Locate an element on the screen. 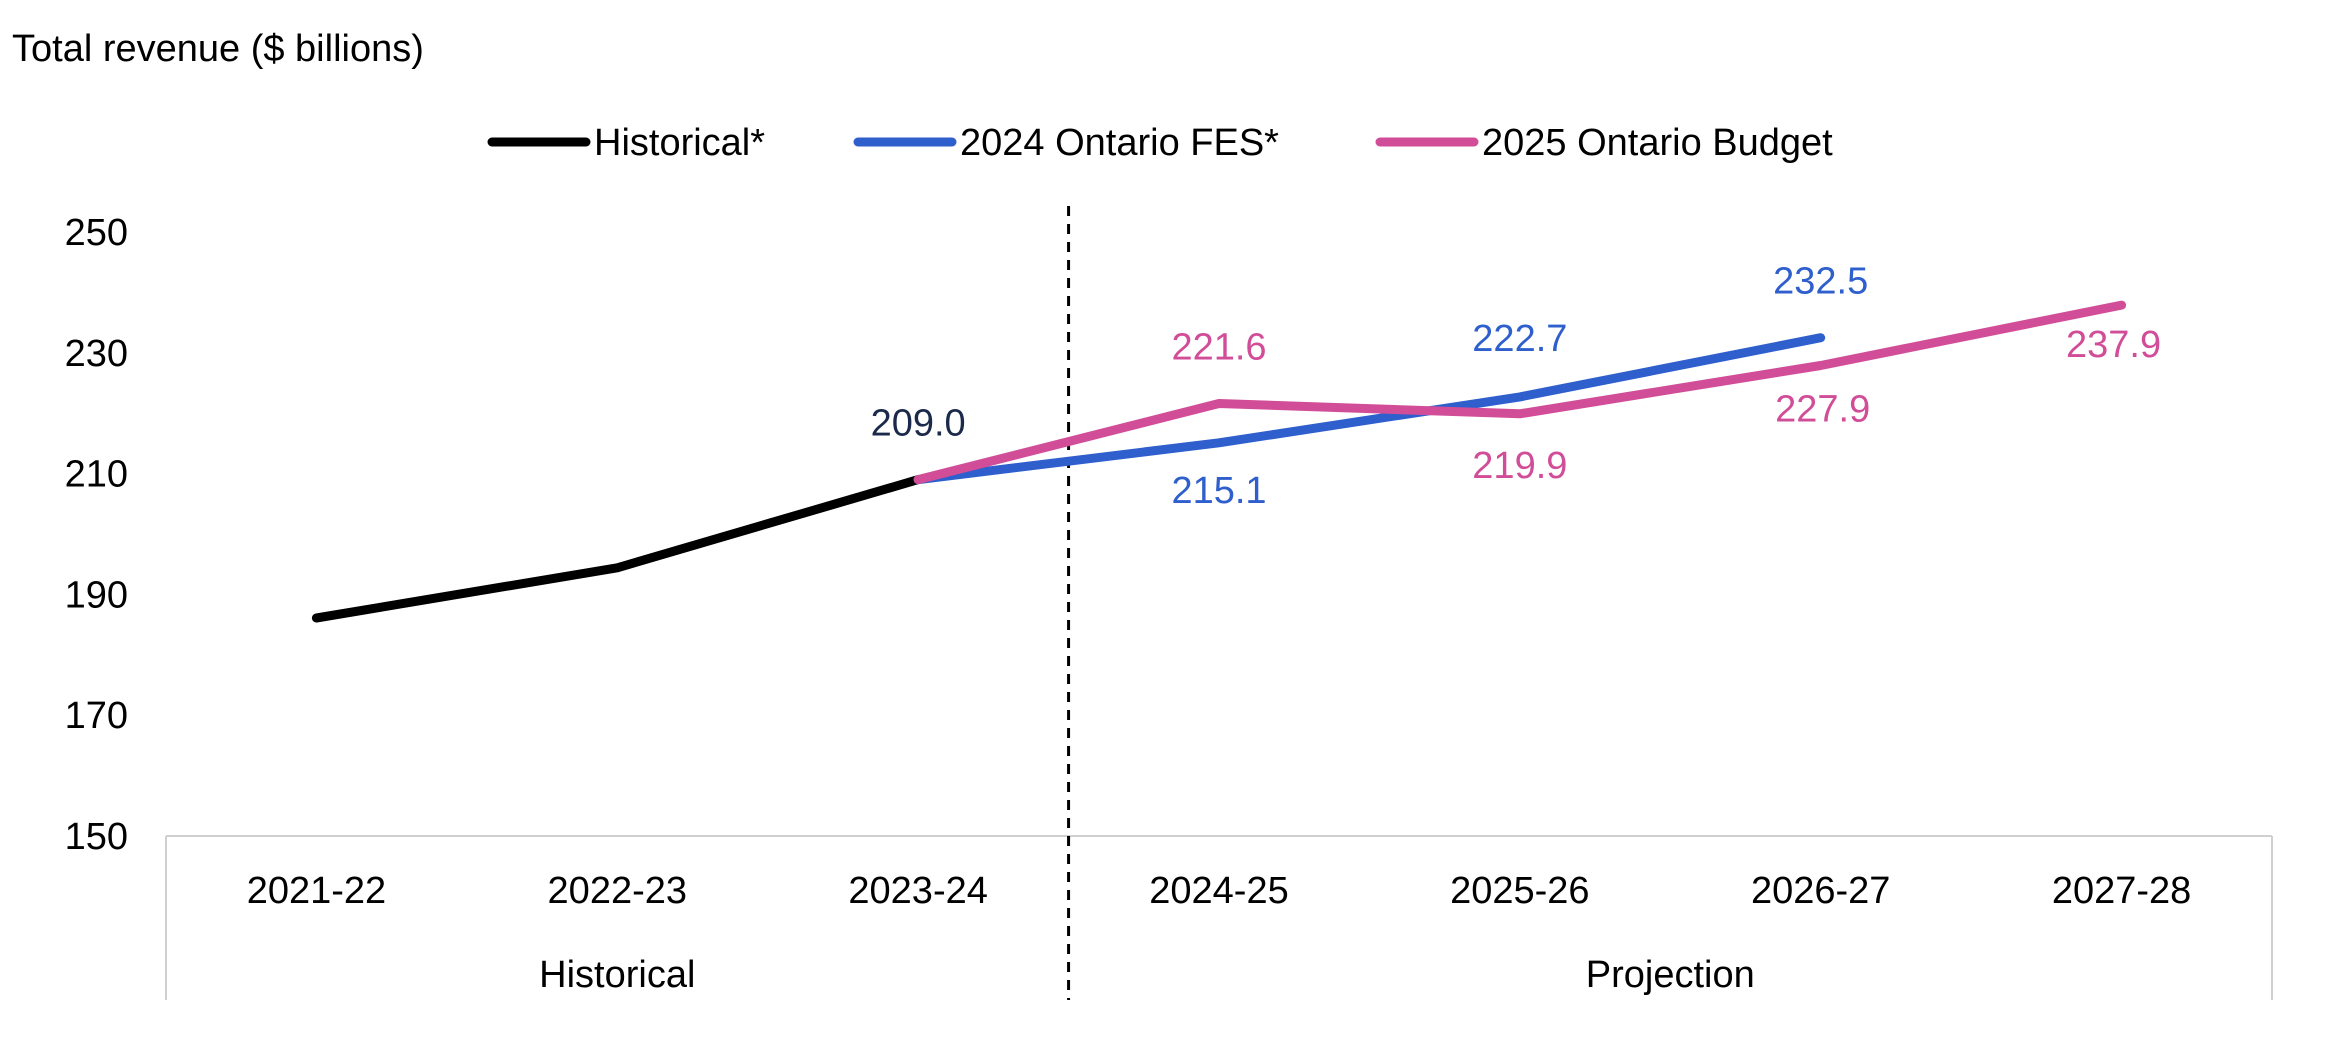  data-labels: 209.0 215.1 222.7 232.5 221.6 219.9 227.9 237.9 is located at coordinates (1516, 386).